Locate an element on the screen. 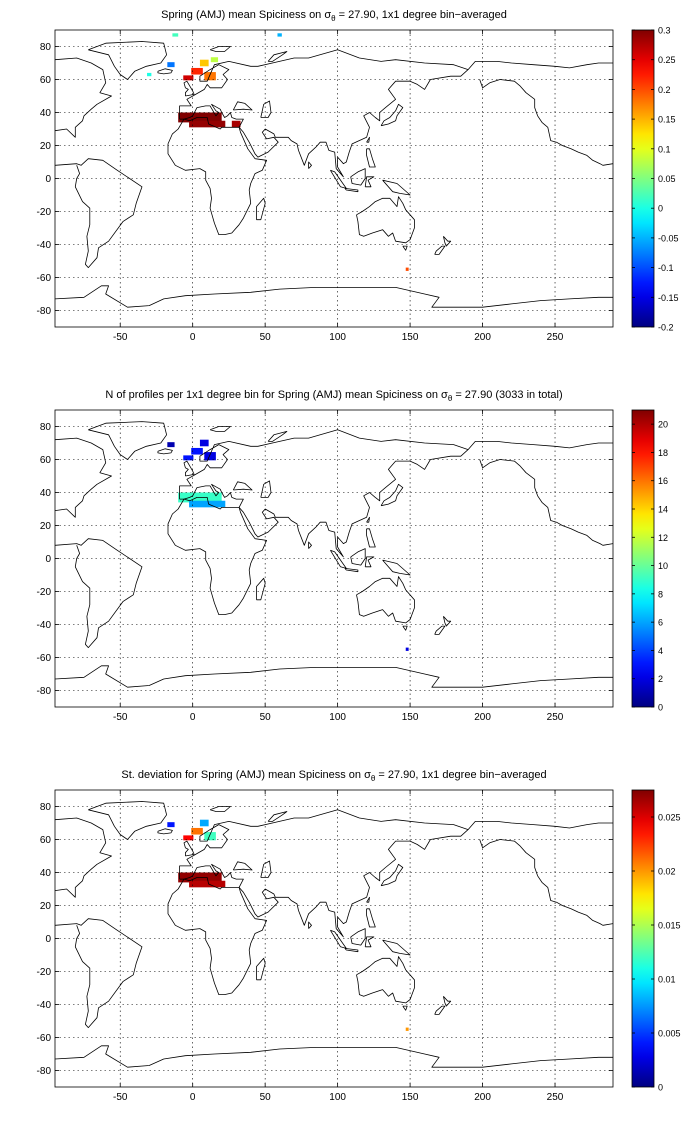  colorbar-tick-label: 0.015 is located at coordinates (669, 926).